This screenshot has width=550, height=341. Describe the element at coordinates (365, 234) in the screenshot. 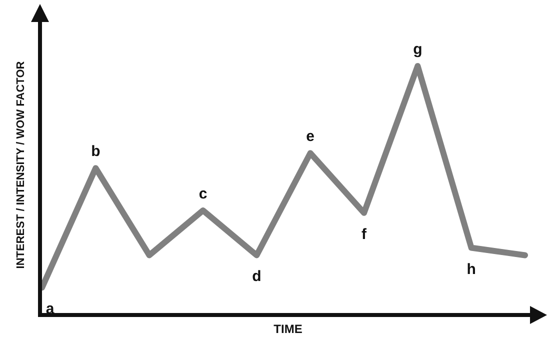

I see `x-tick-label: f` at that location.